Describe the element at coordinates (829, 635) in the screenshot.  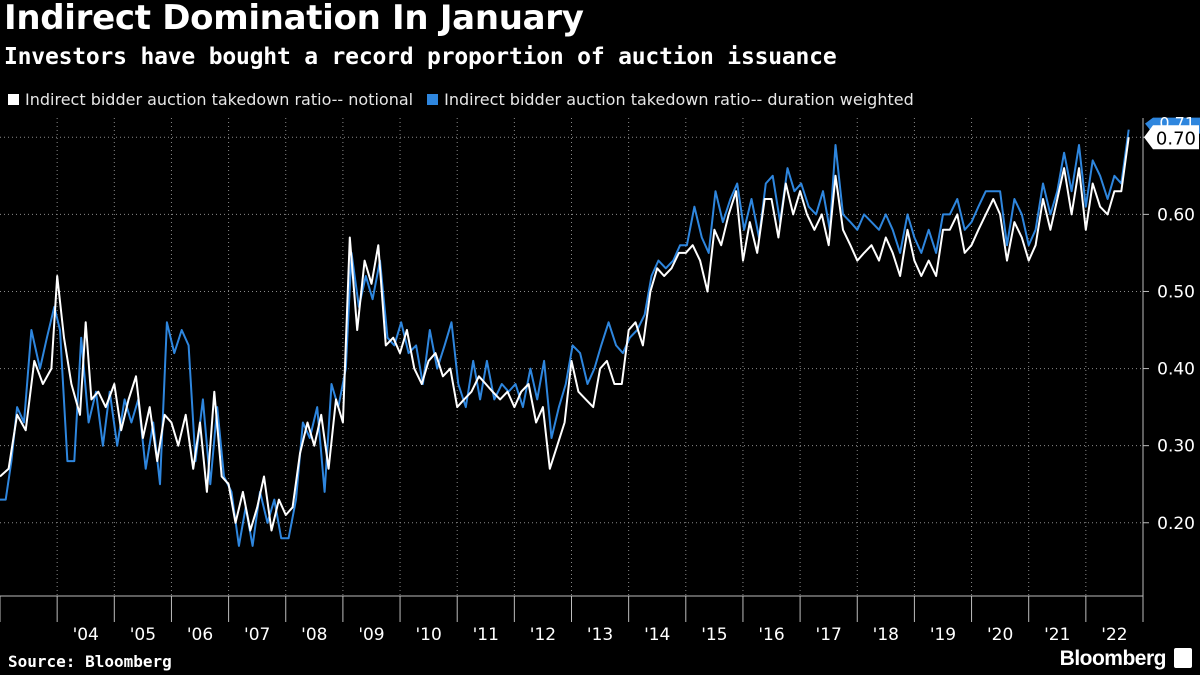
I see `x-tick-label: '17` at that location.